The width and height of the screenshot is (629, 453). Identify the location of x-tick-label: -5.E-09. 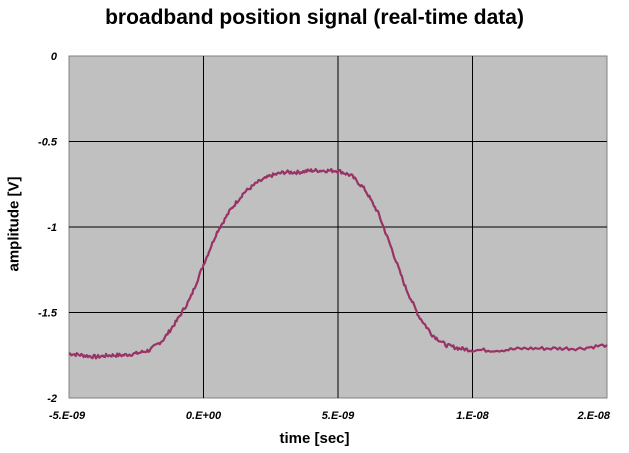
(67, 416).